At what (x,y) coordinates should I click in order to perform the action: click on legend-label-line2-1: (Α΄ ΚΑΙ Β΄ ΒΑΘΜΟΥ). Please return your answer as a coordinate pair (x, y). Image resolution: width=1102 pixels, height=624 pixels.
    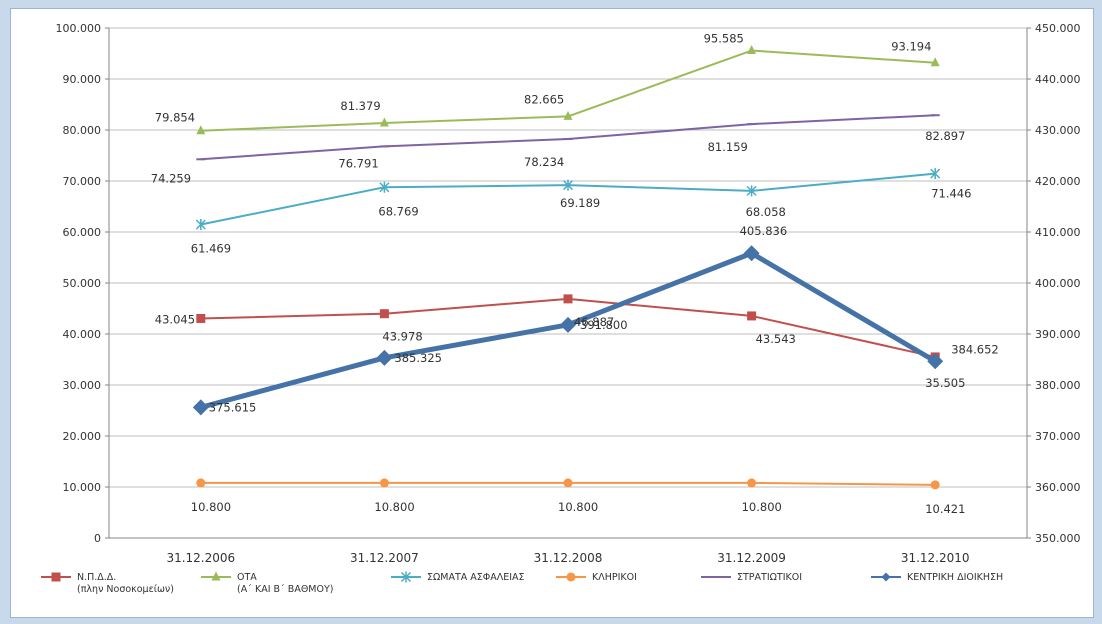
    Looking at the image, I should click on (285, 589).